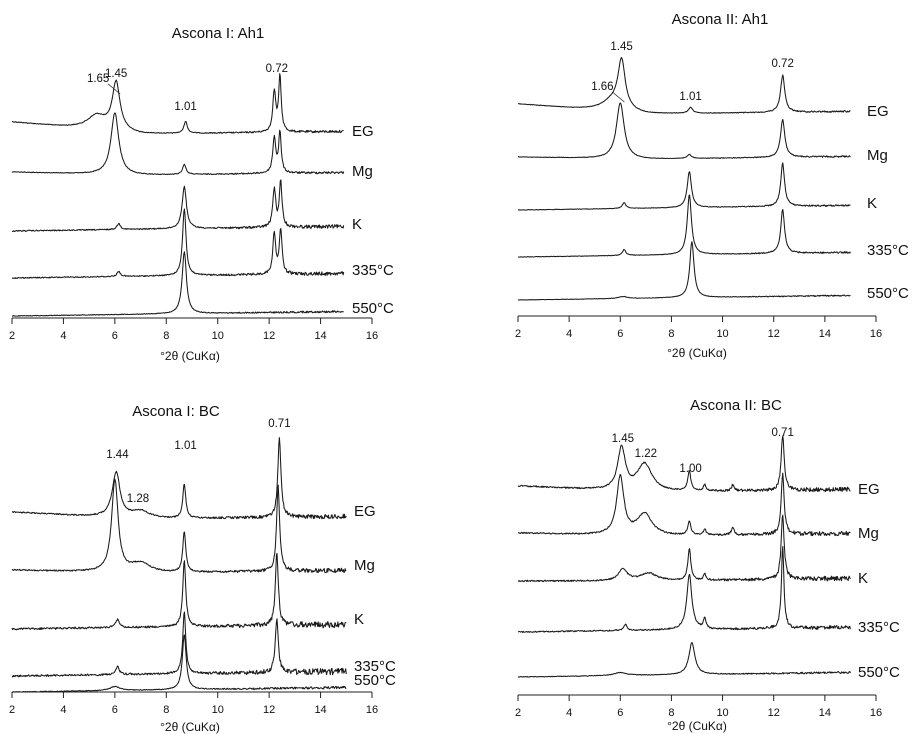  Describe the element at coordinates (176, 411) in the screenshot. I see `panel-title: Ascona I: BC` at that location.